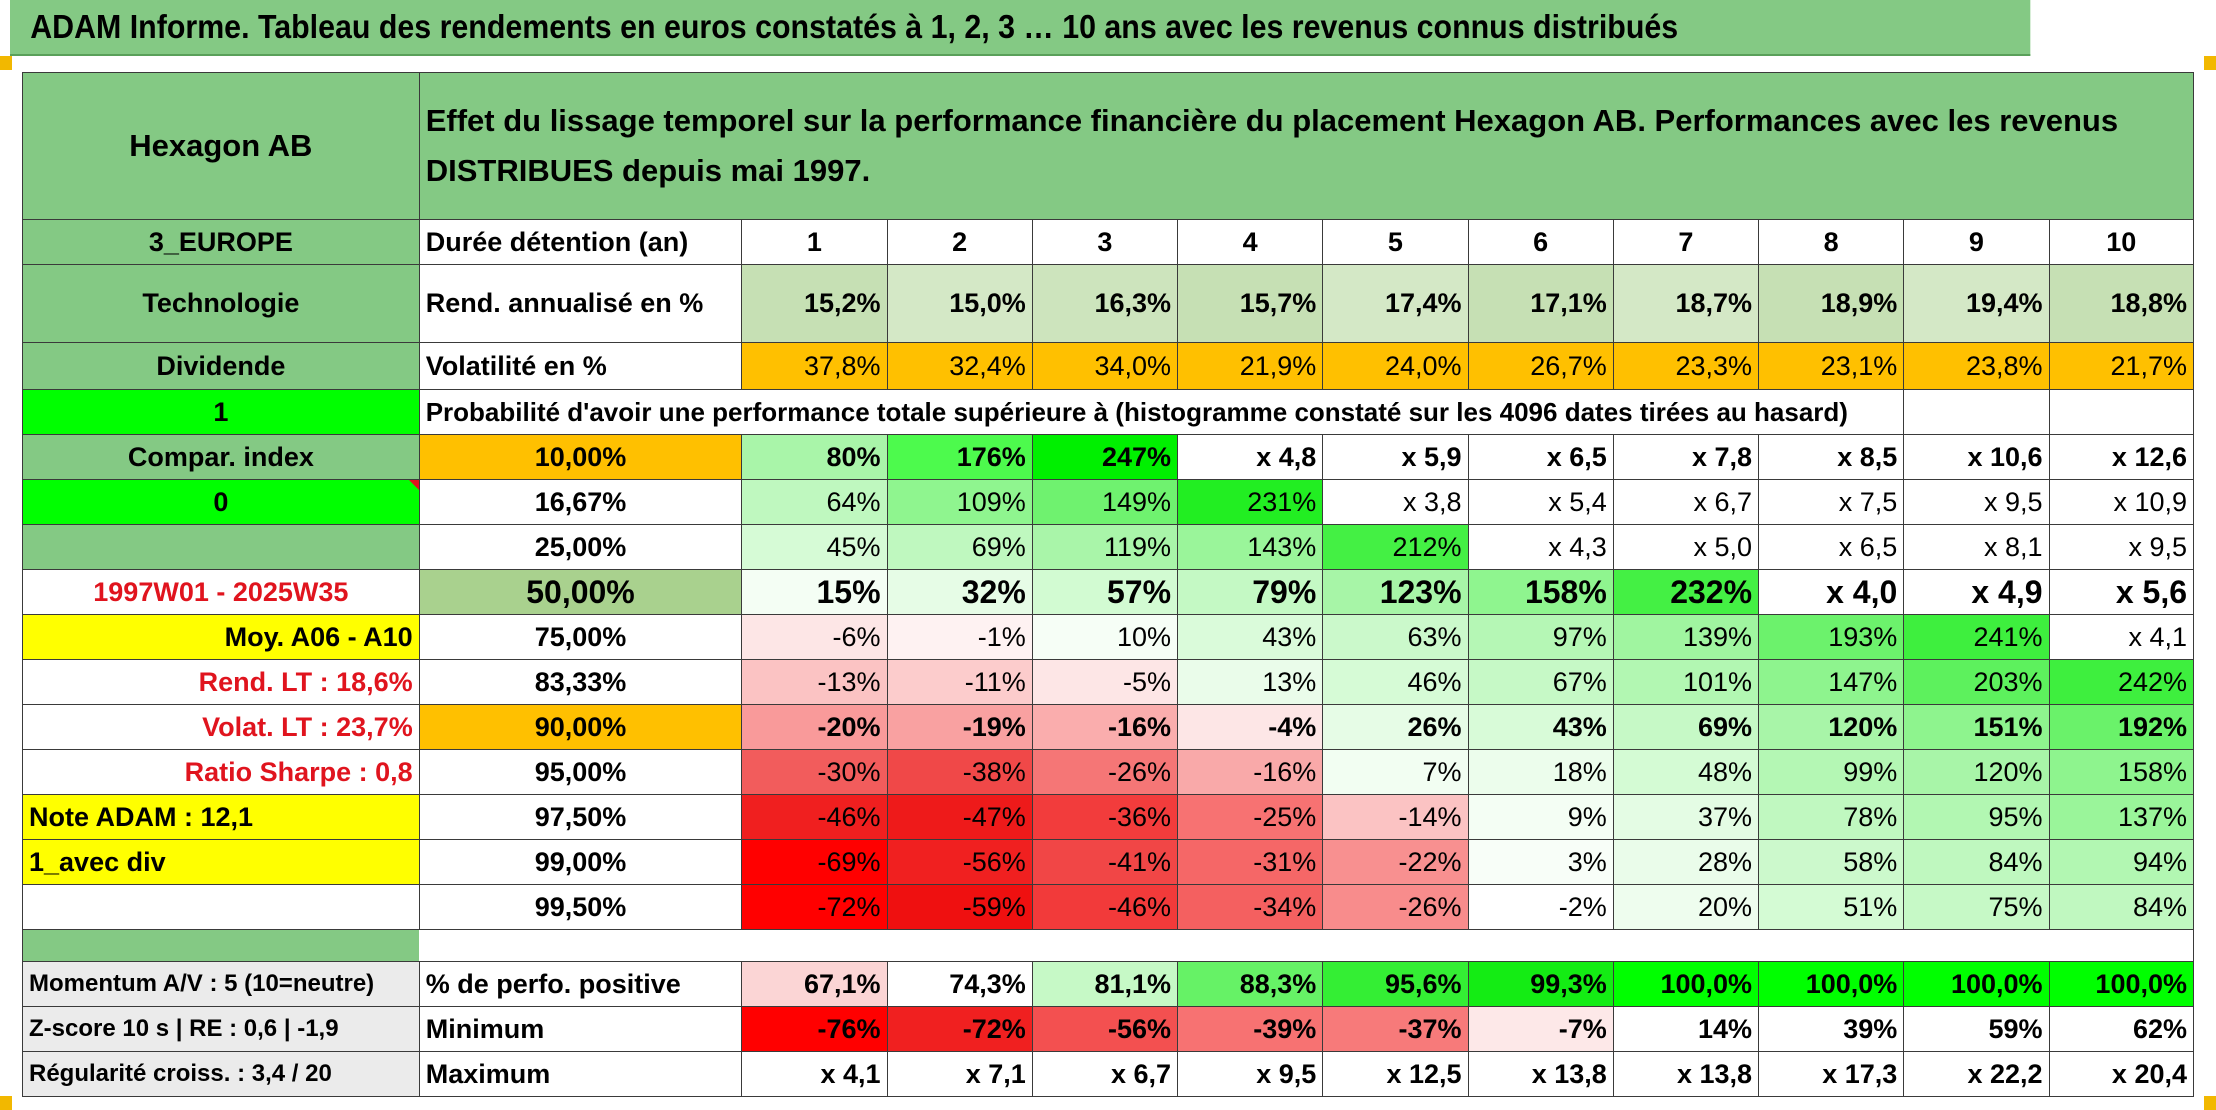 The width and height of the screenshot is (2216, 1110). Describe the element at coordinates (959, 303) in the screenshot. I see `rend-cell: 15,0%` at that location.